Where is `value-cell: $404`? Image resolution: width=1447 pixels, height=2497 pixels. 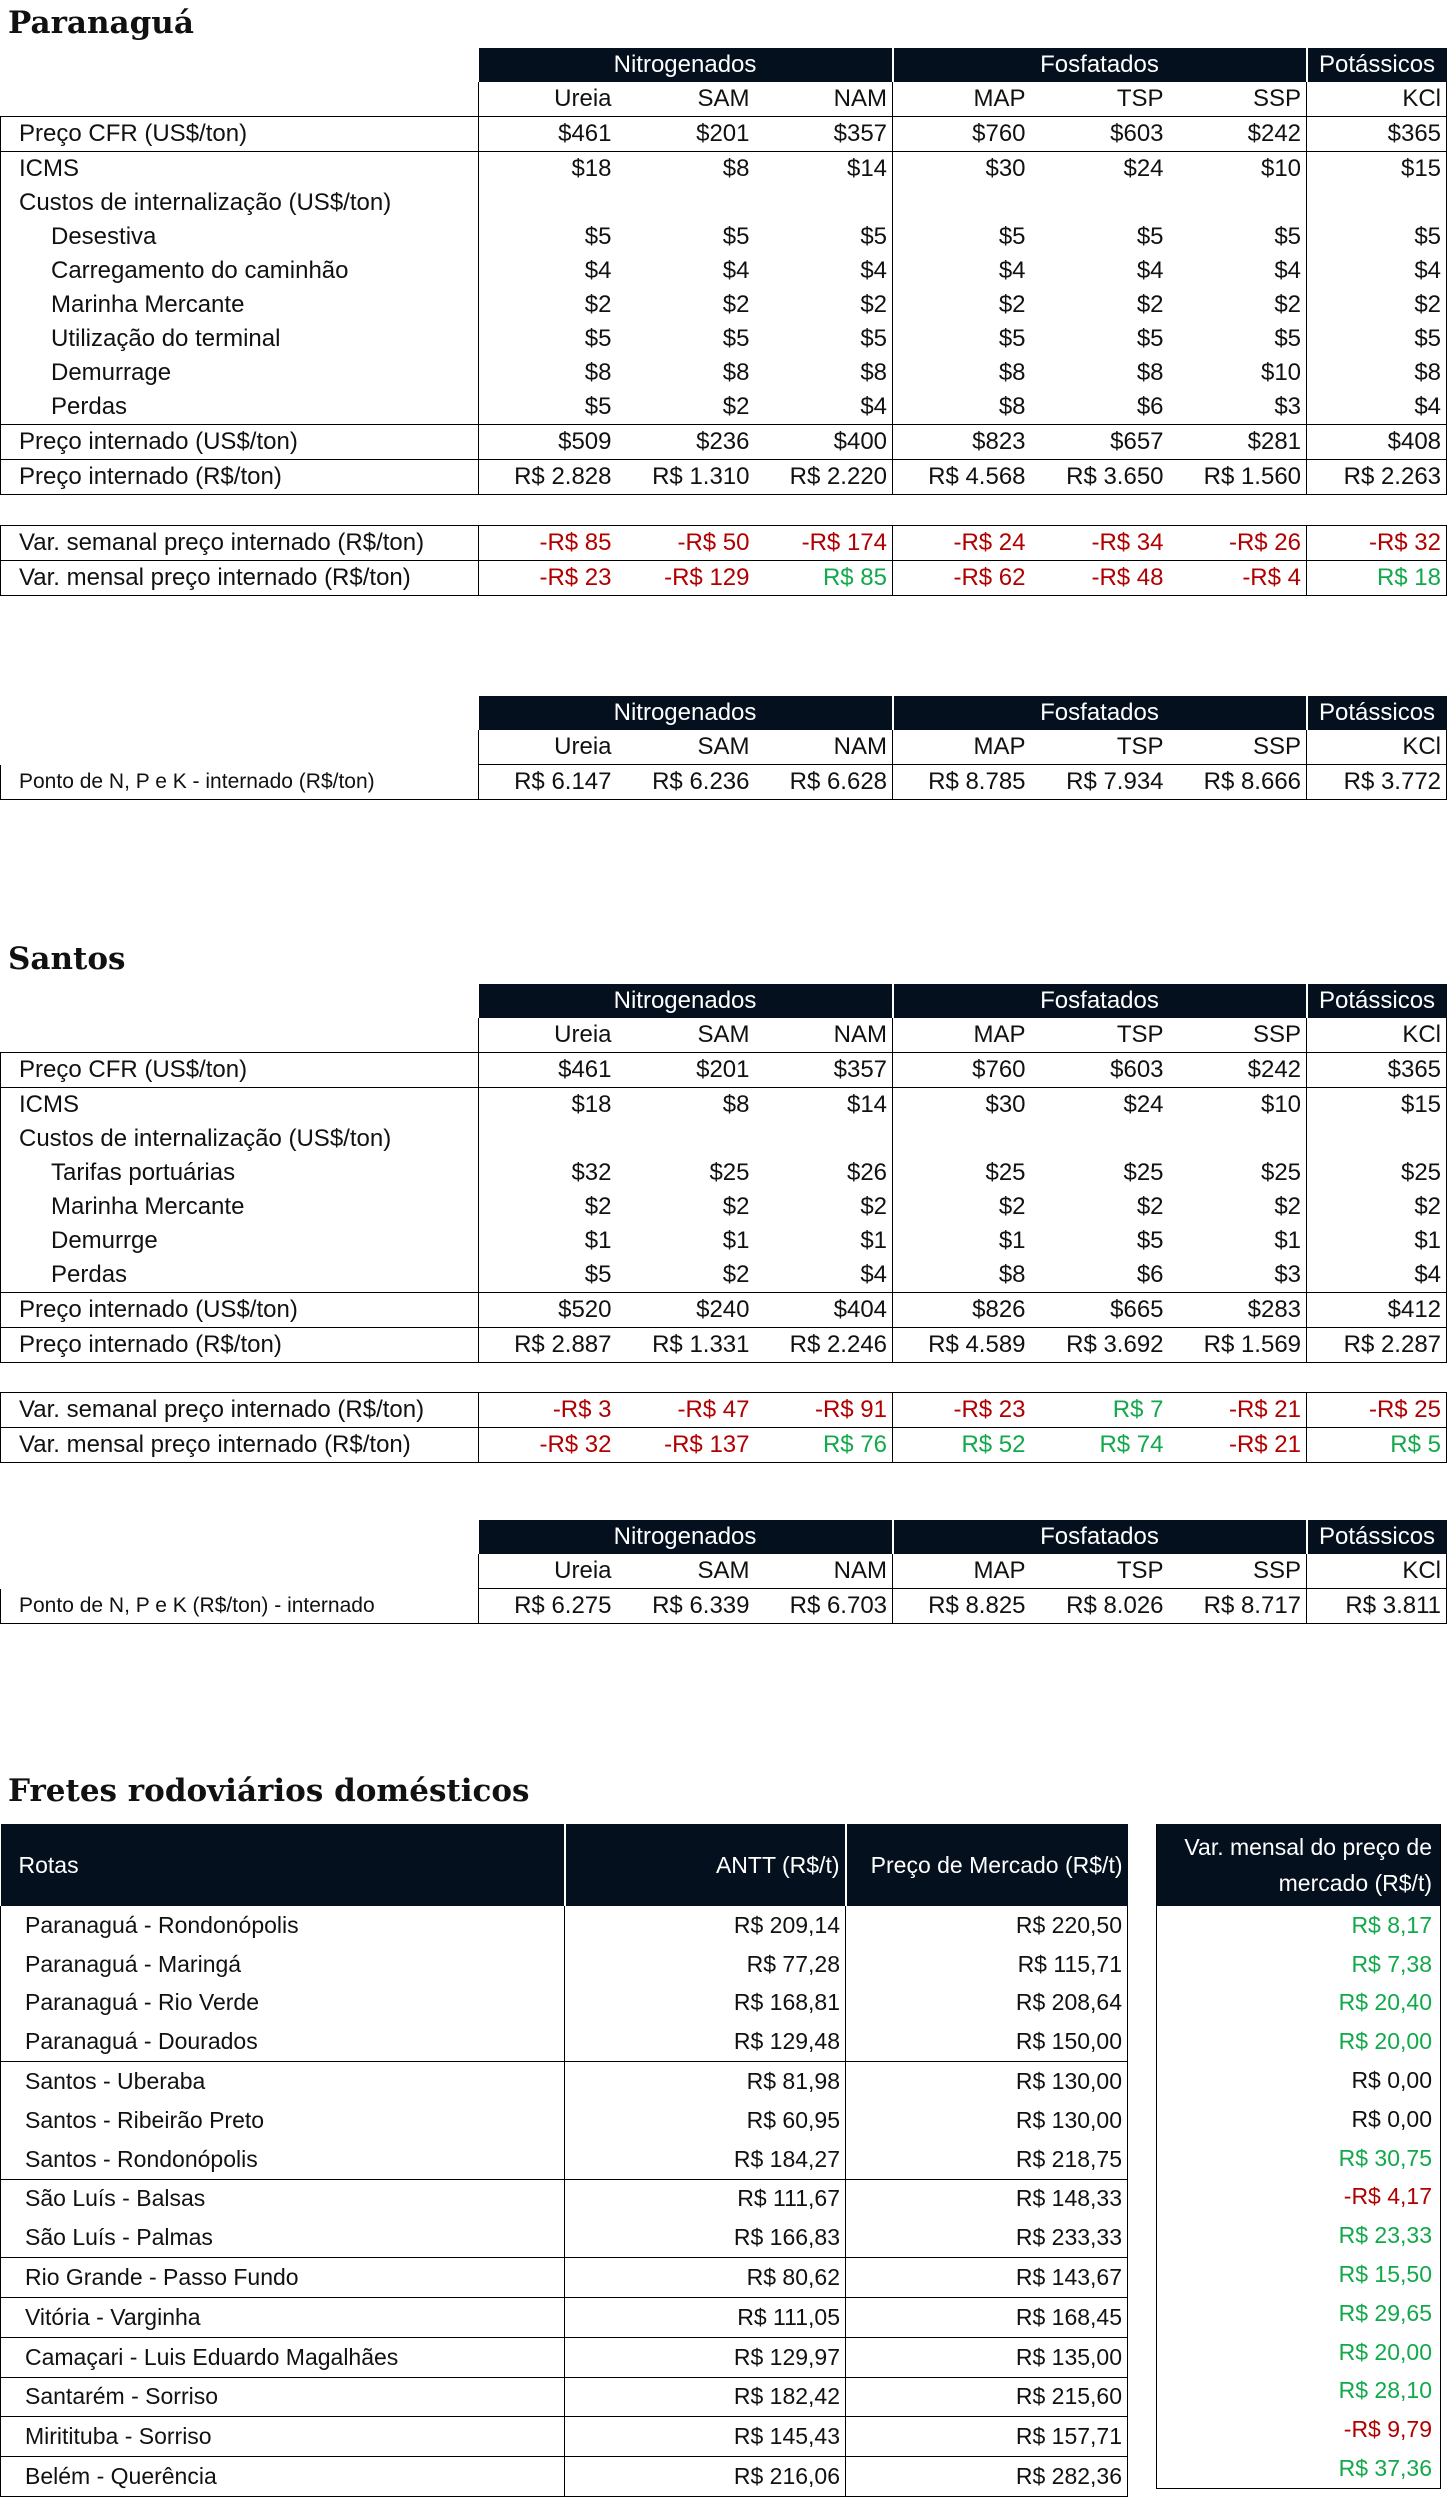
value-cell: $404 is located at coordinates (824, 1310).